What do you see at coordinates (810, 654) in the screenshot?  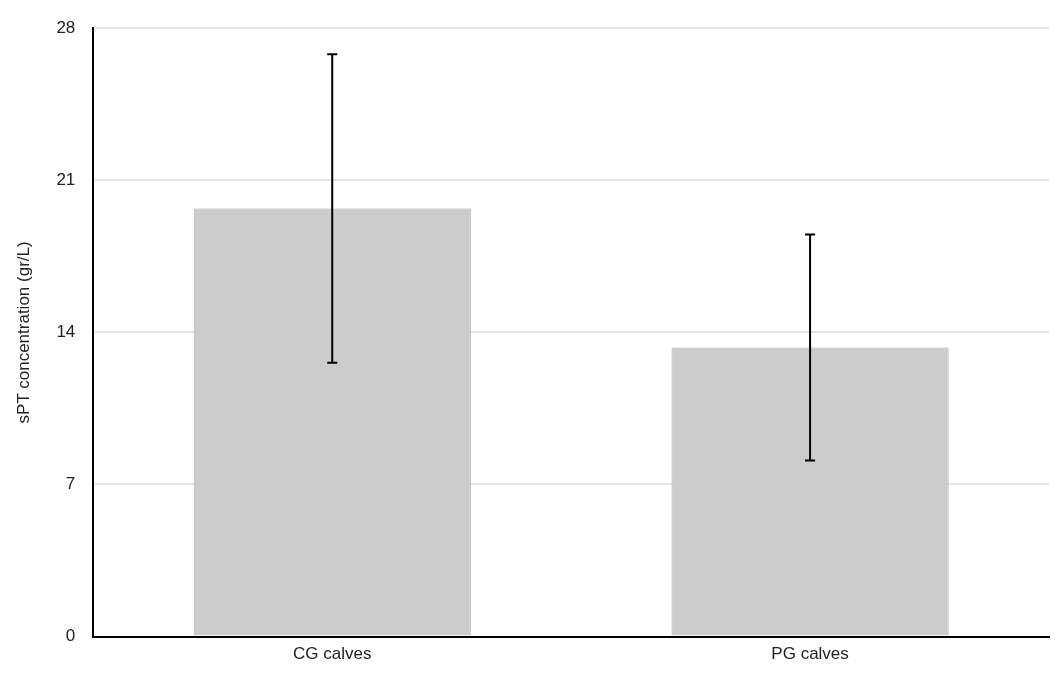 I see `x-tick-label: PG calves` at bounding box center [810, 654].